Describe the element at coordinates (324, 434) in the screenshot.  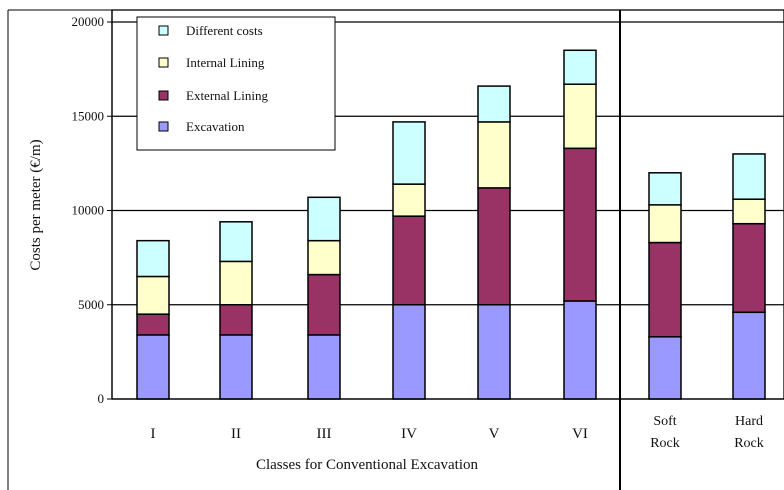
I see `x-tick-label: III` at that location.